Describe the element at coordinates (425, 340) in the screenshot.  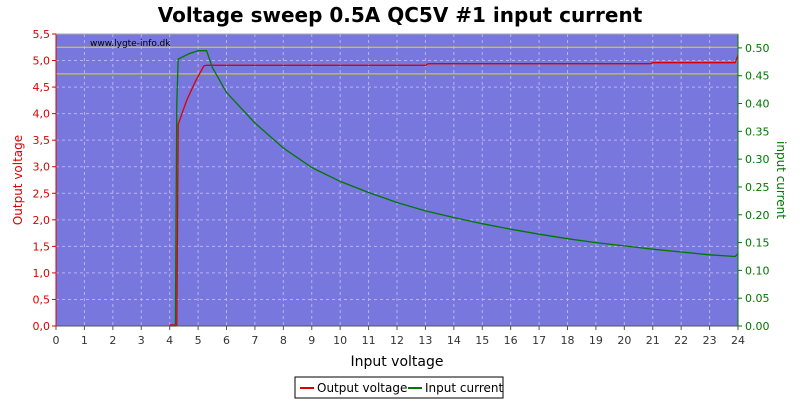
I see `x-tick-label: 13` at that location.